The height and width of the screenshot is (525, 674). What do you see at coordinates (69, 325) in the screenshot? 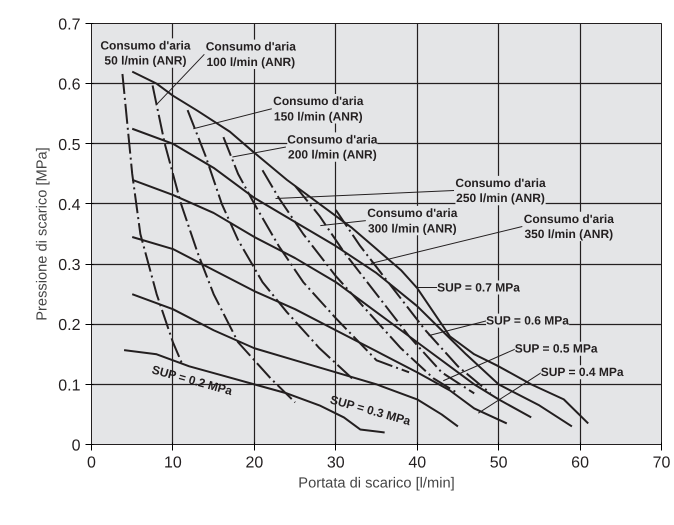
I see `y-tick-label: 0.2` at bounding box center [69, 325].